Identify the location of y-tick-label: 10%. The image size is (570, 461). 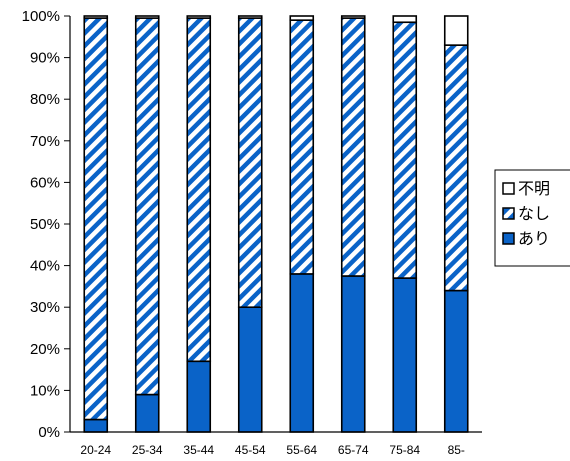
(45, 390).